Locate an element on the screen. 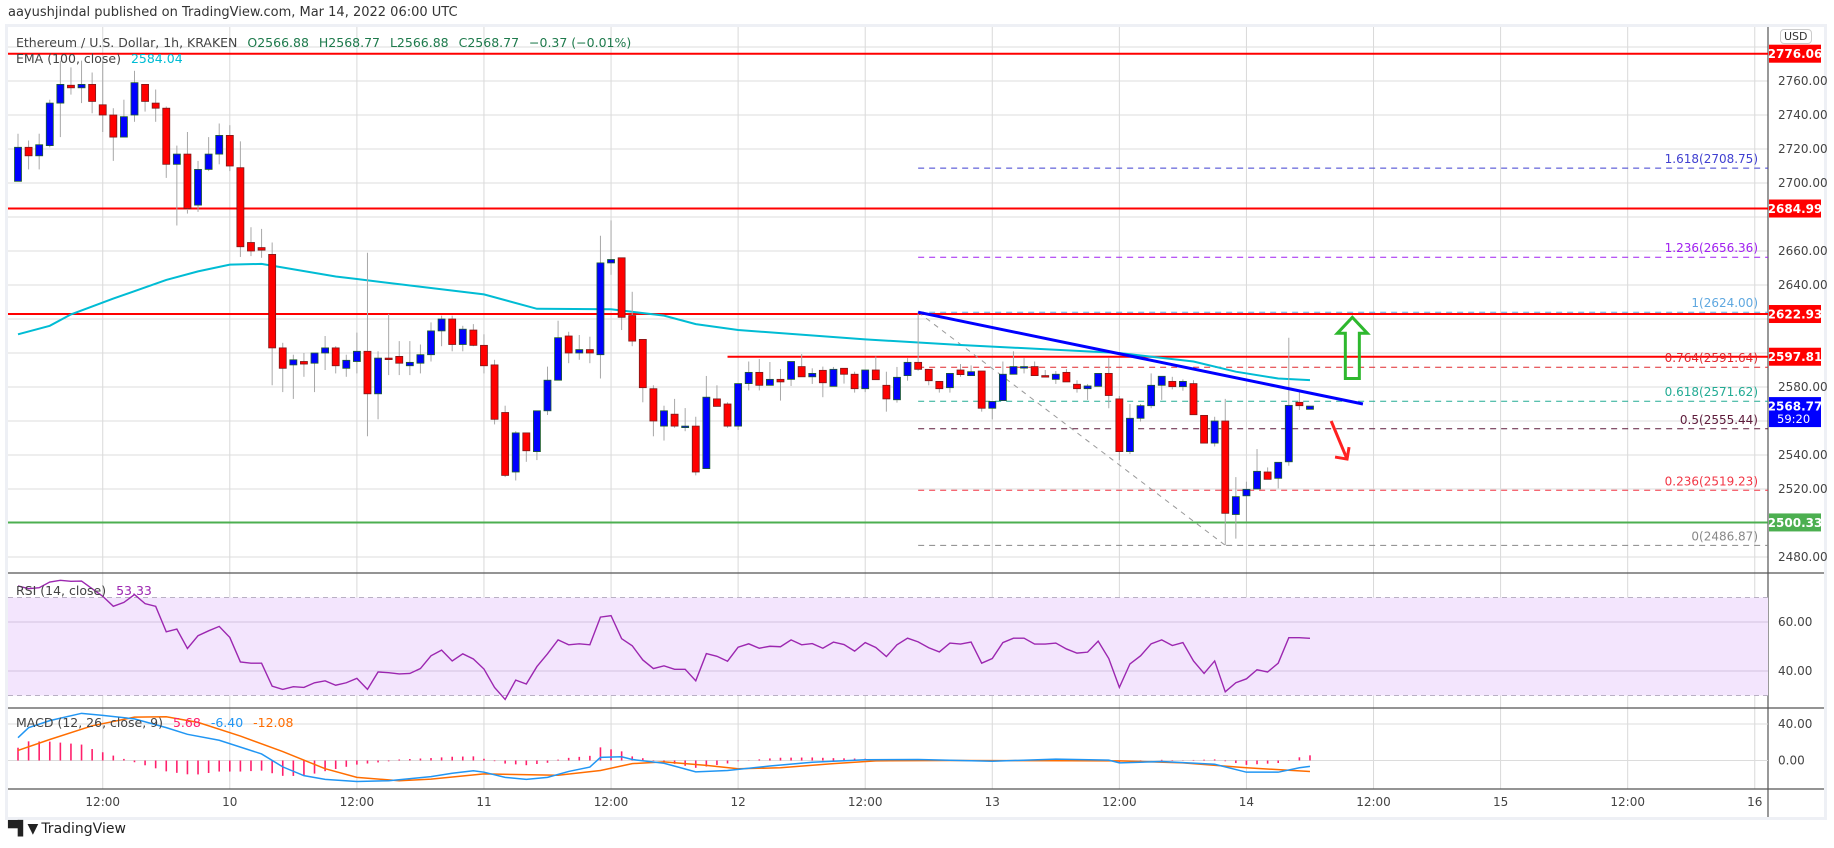  currency-label: USD is located at coordinates (1796, 36).